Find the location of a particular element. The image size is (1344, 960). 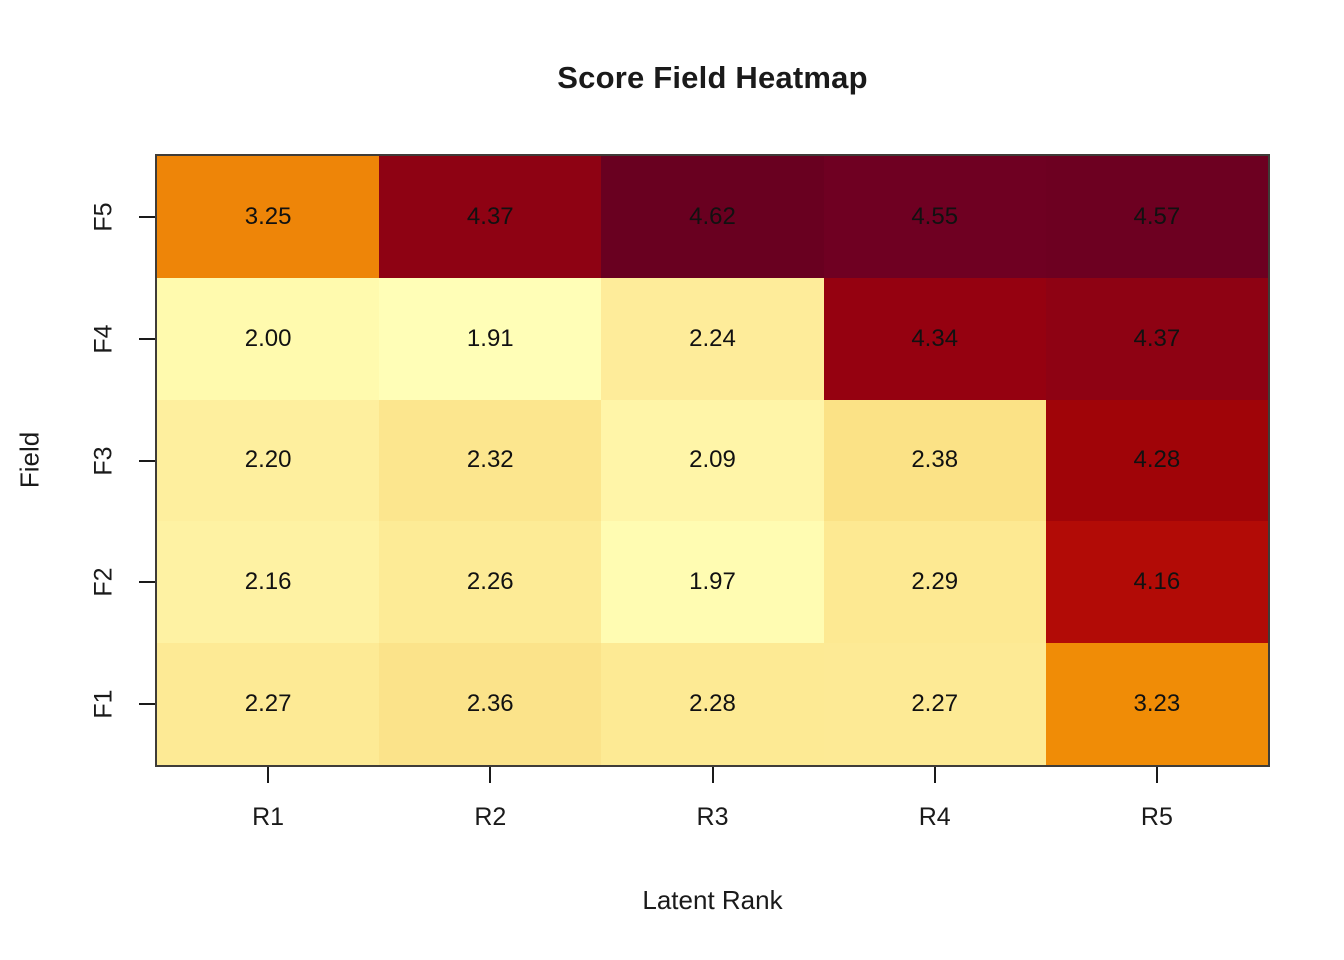

heatmap-cell-F5-R2: 4.37 is located at coordinates (490, 217).